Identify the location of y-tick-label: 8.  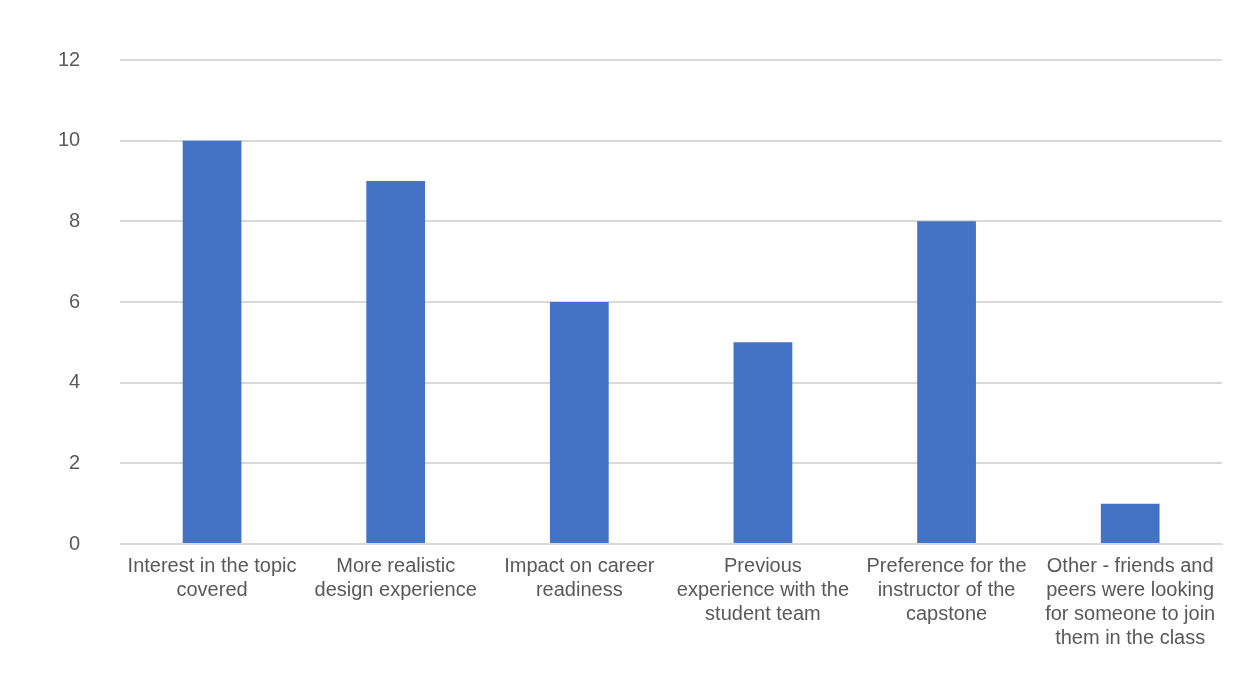
(75, 219).